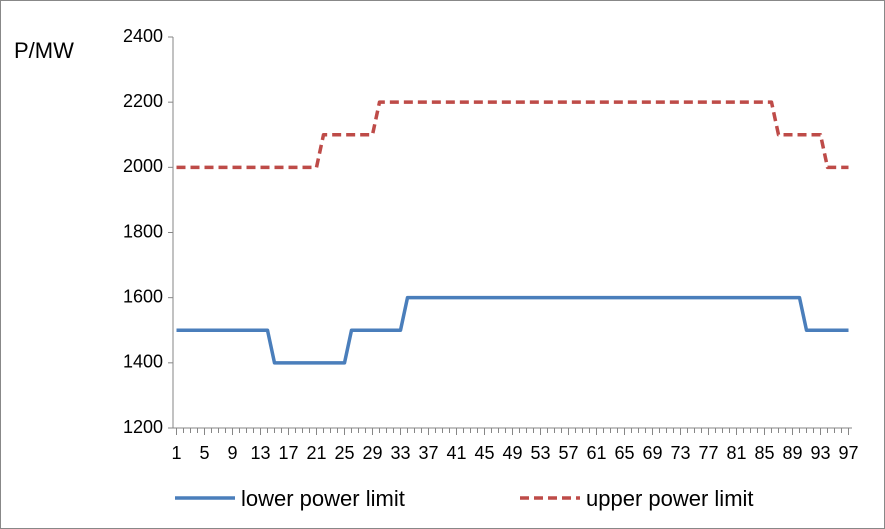 The width and height of the screenshot is (885, 529). What do you see at coordinates (400, 453) in the screenshot?
I see `x-tick-label: 33` at bounding box center [400, 453].